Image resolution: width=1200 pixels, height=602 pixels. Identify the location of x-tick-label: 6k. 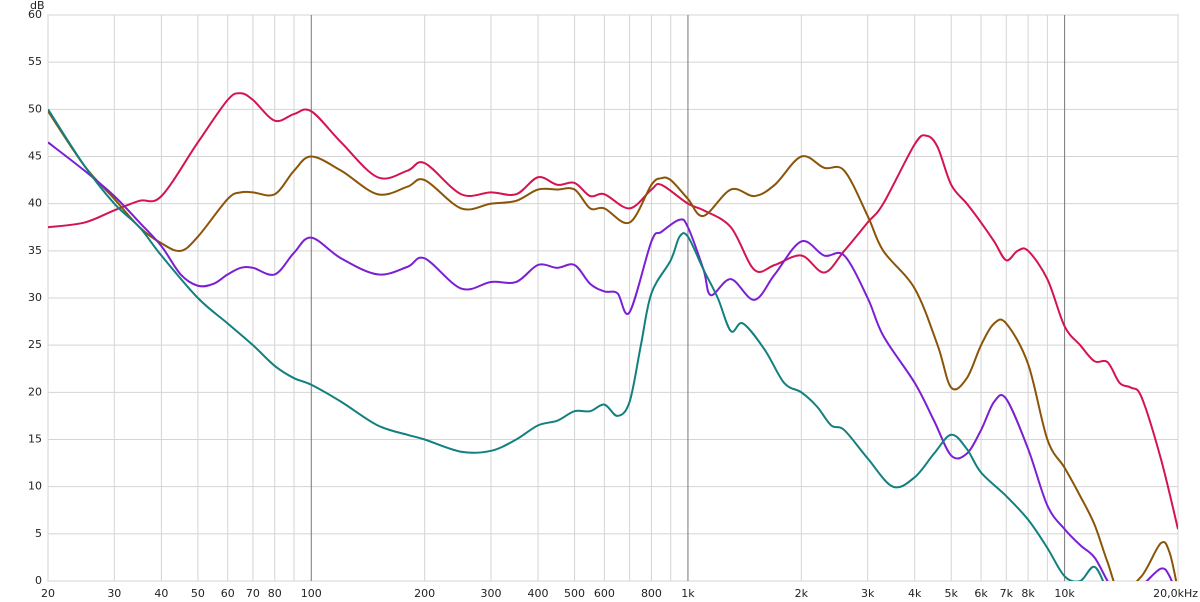
(981, 593).